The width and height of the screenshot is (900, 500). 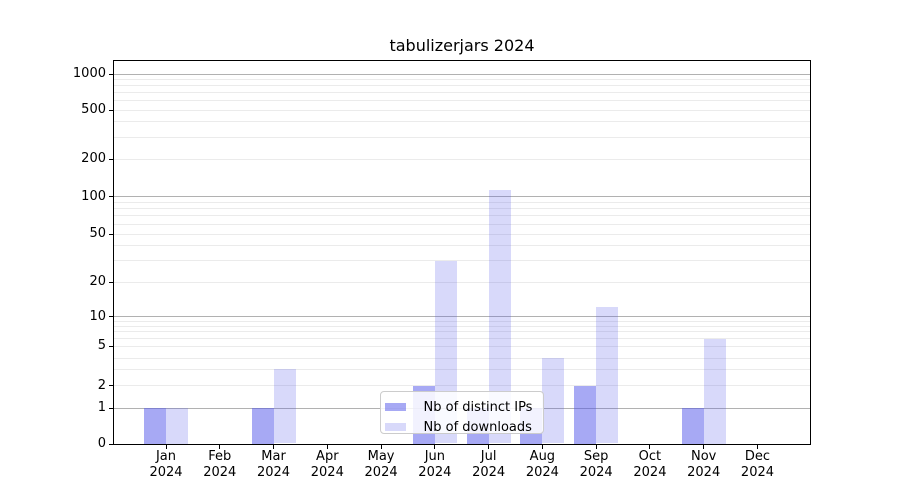 What do you see at coordinates (97, 281) in the screenshot?
I see `y-tick-label: 20` at bounding box center [97, 281].